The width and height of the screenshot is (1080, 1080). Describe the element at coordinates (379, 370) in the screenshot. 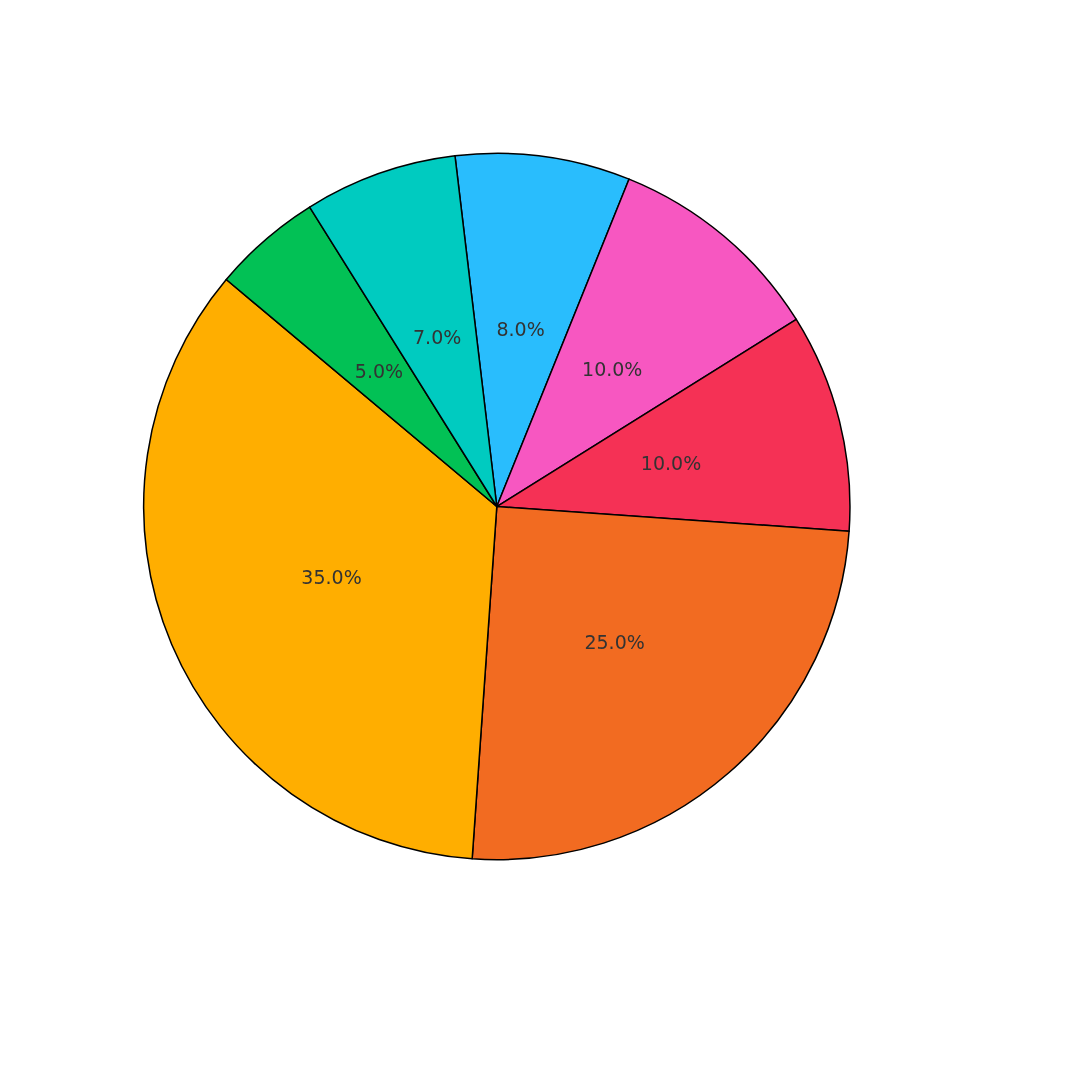

I see `data-label: 5.0%` at that location.